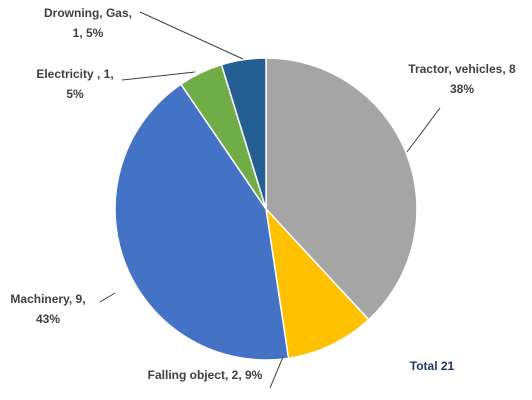 Image resolution: width=532 pixels, height=400 pixels. Describe the element at coordinates (74, 74) in the screenshot. I see `data-label: Electricity , 1,` at that location.